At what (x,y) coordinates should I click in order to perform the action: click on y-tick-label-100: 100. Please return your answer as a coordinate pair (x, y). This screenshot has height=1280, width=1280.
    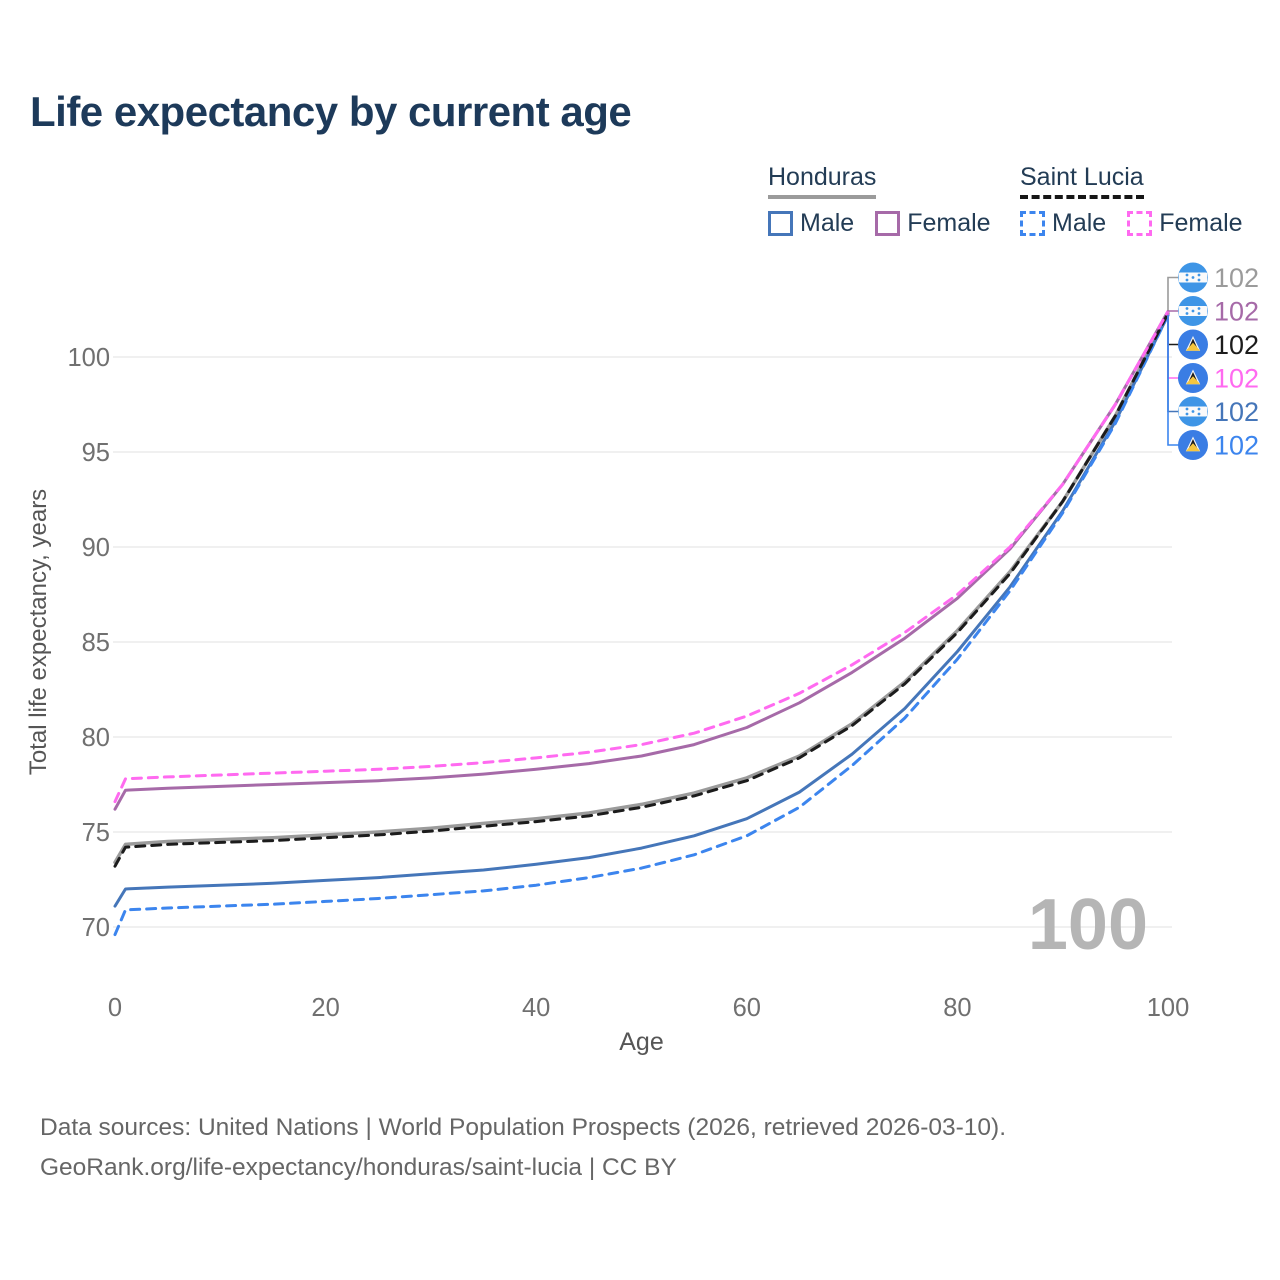
    Looking at the image, I should click on (88, 358).